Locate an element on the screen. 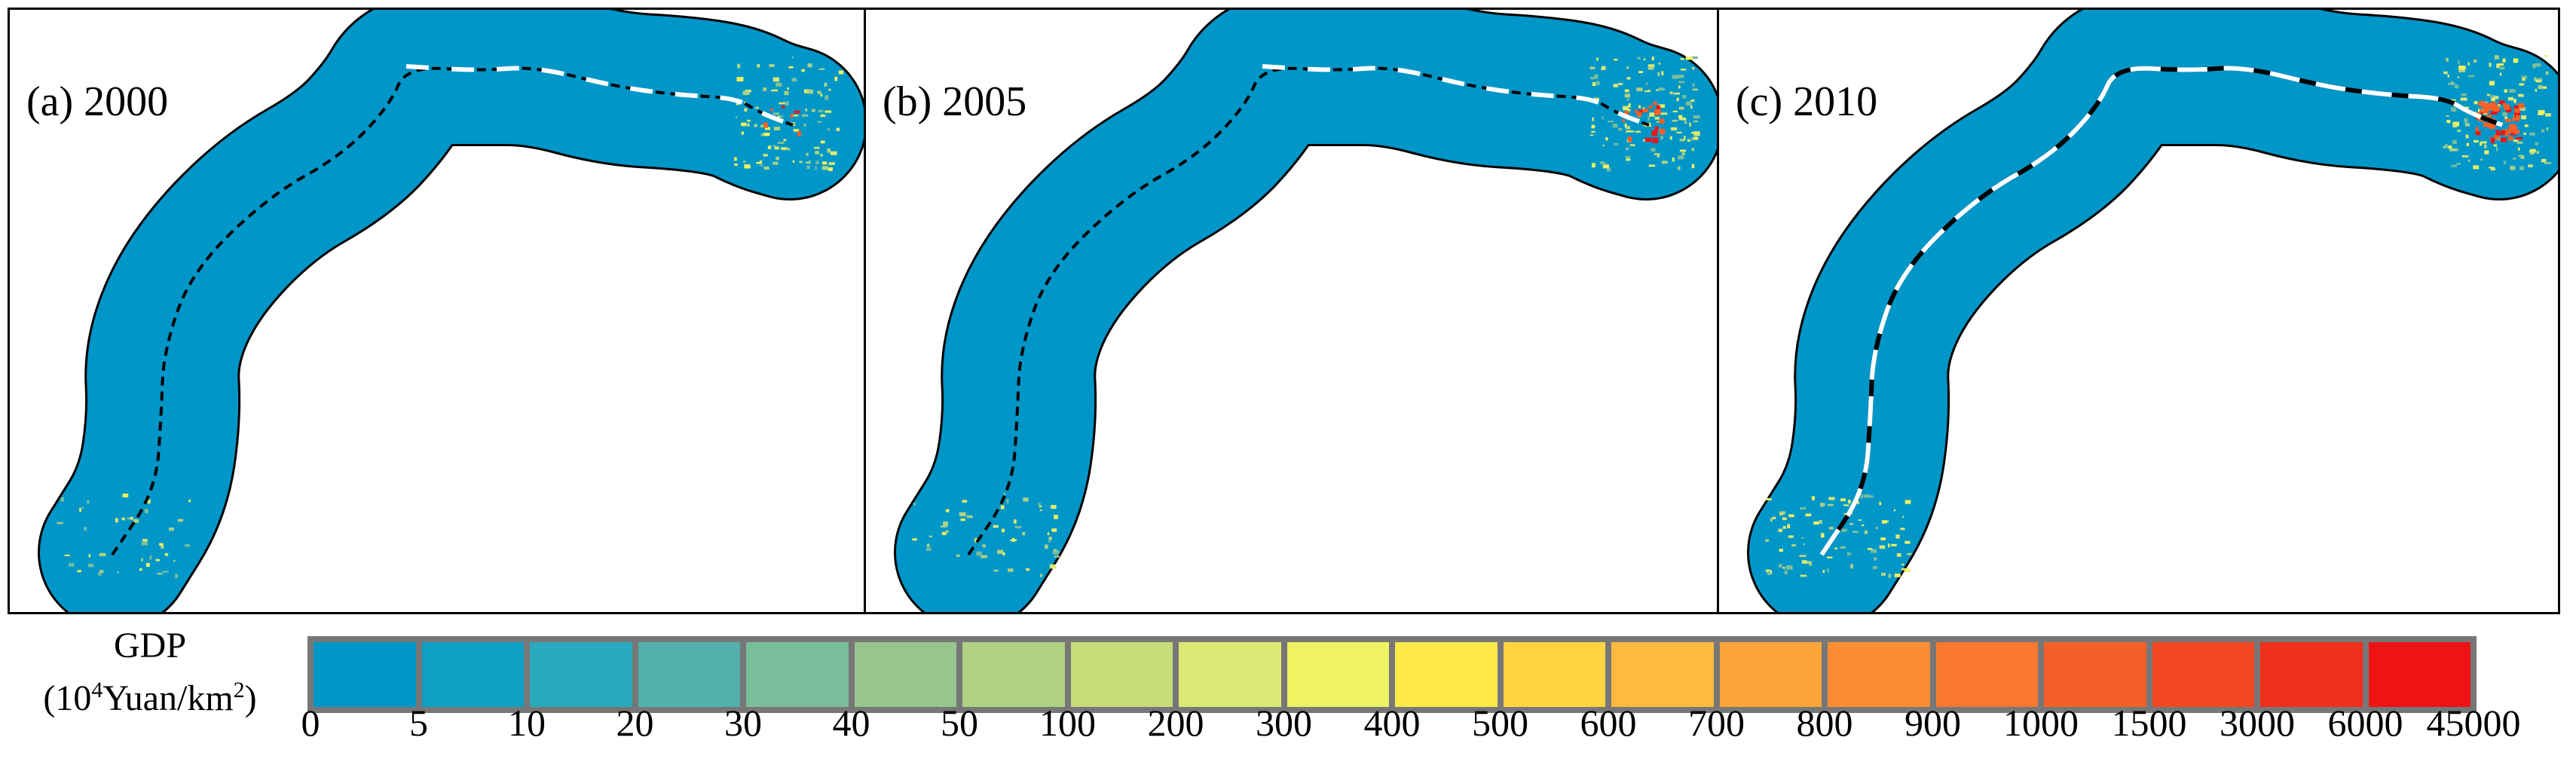 The width and height of the screenshot is (2576, 765). legend-tick-label: 900 is located at coordinates (1932, 723).